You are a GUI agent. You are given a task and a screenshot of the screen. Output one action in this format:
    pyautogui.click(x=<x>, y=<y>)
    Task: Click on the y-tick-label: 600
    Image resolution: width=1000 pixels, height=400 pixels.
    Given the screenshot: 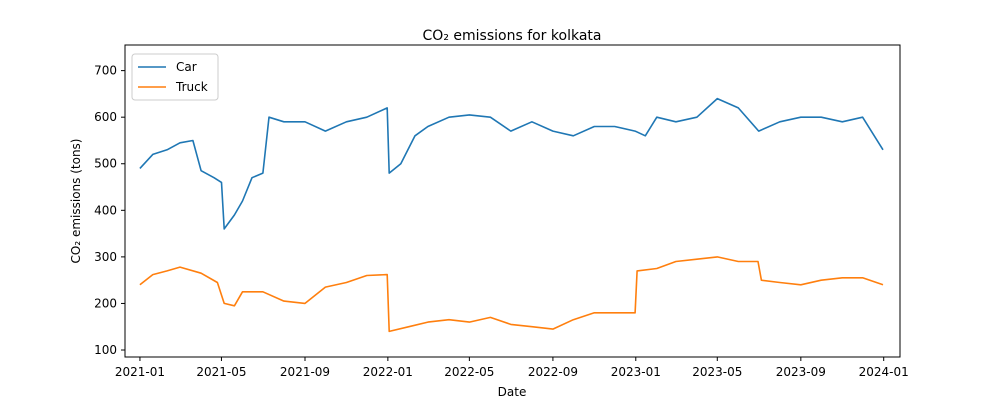 What is the action you would take?
    pyautogui.click(x=105, y=117)
    